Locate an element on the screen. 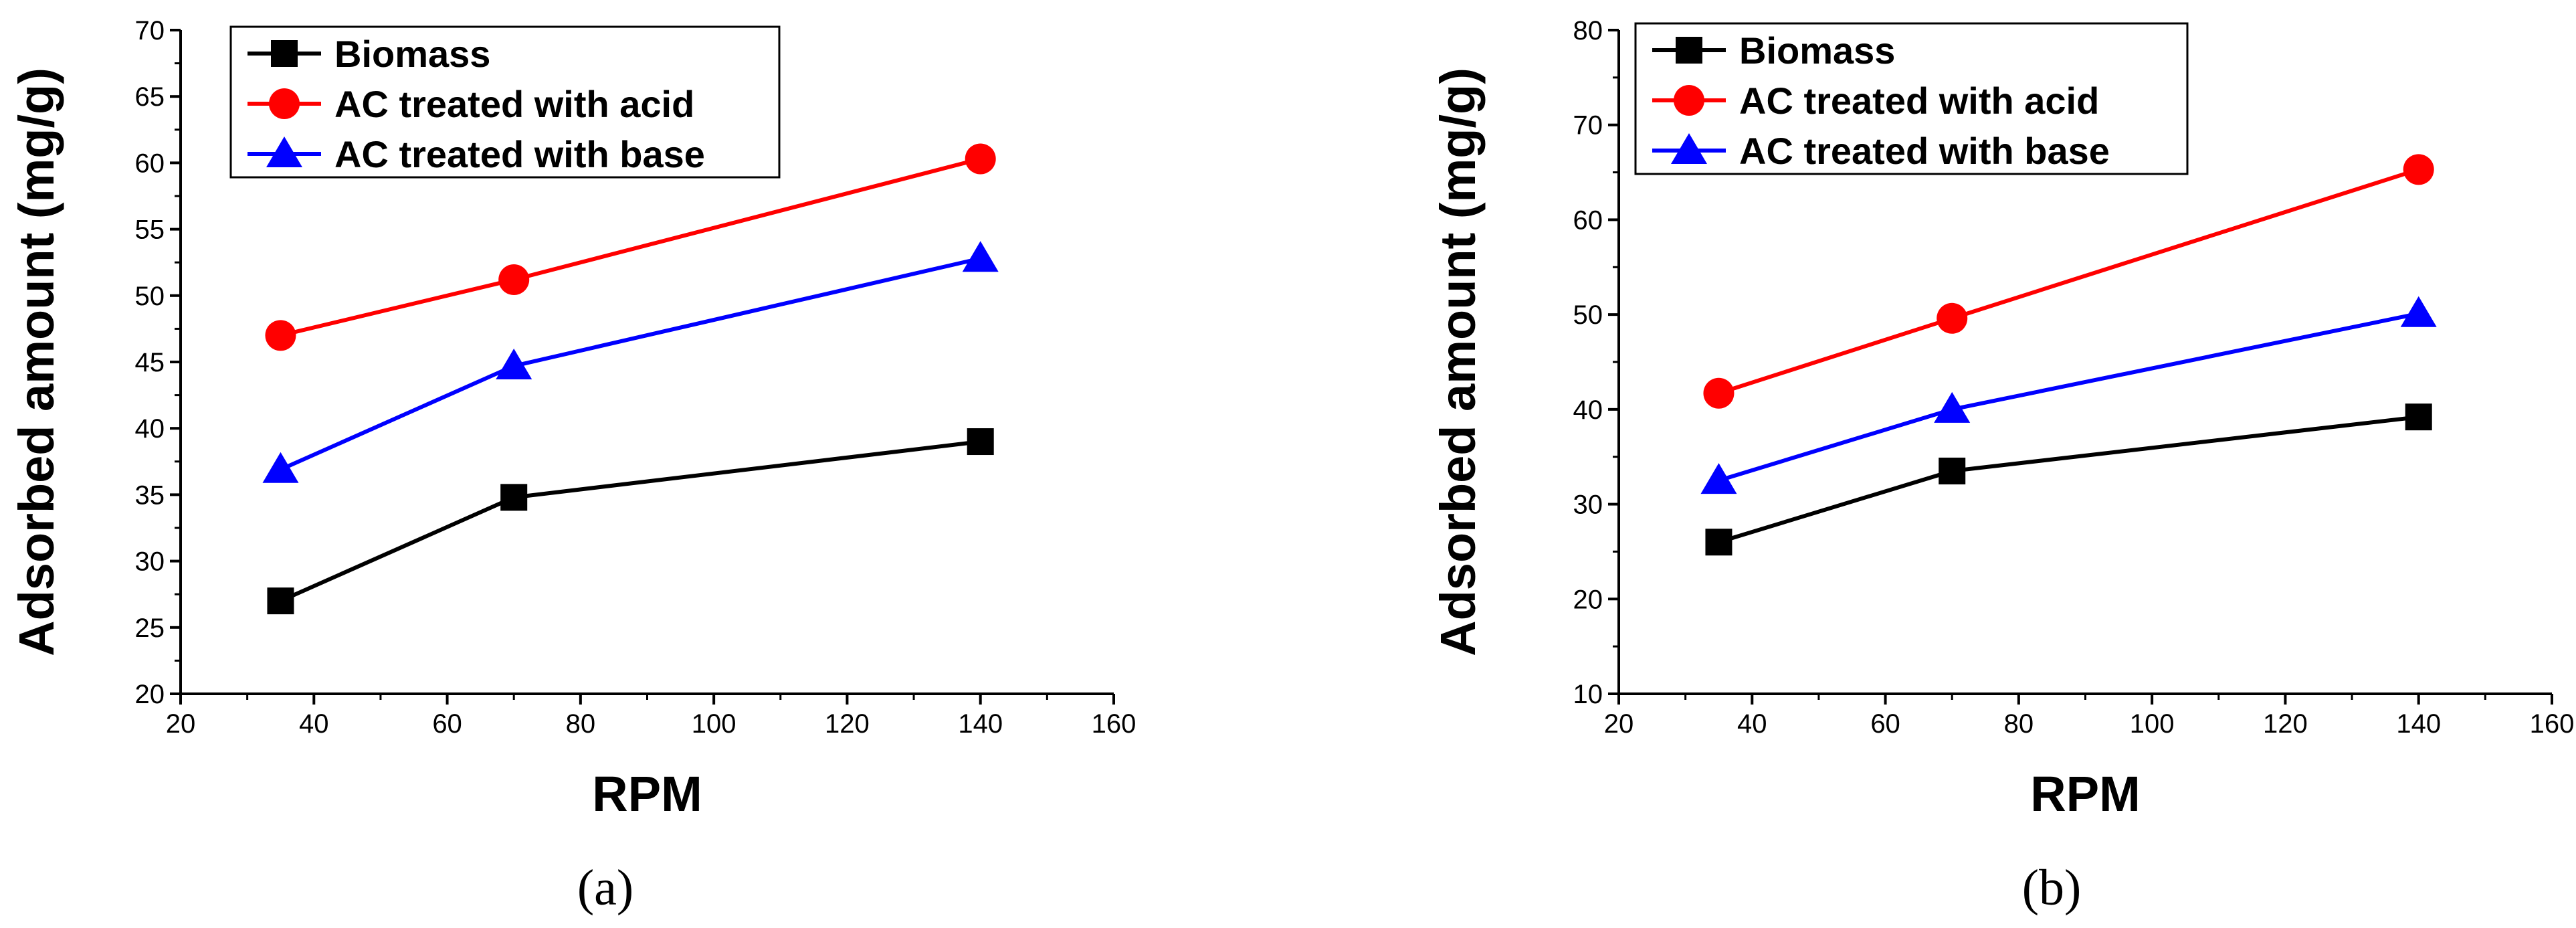 The width and height of the screenshot is (2576, 928). panel-caption: (a) is located at coordinates (605, 888).